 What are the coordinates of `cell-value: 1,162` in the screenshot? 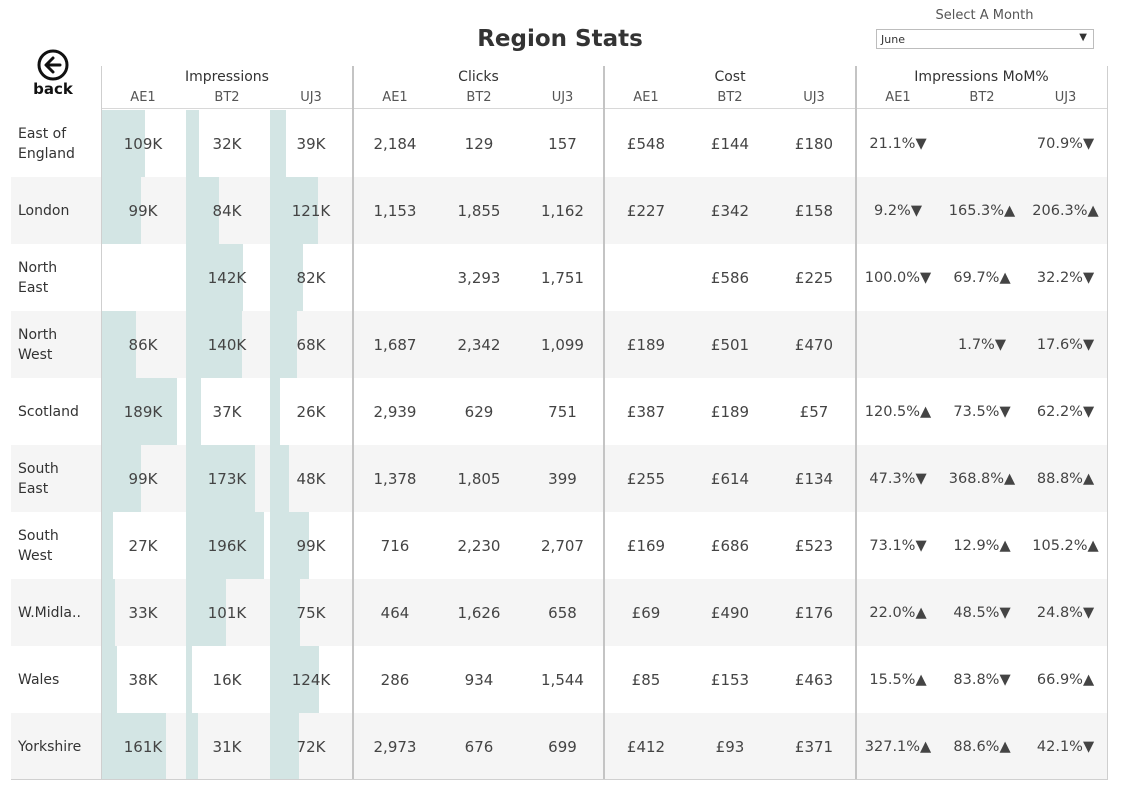 It's located at (562, 210).